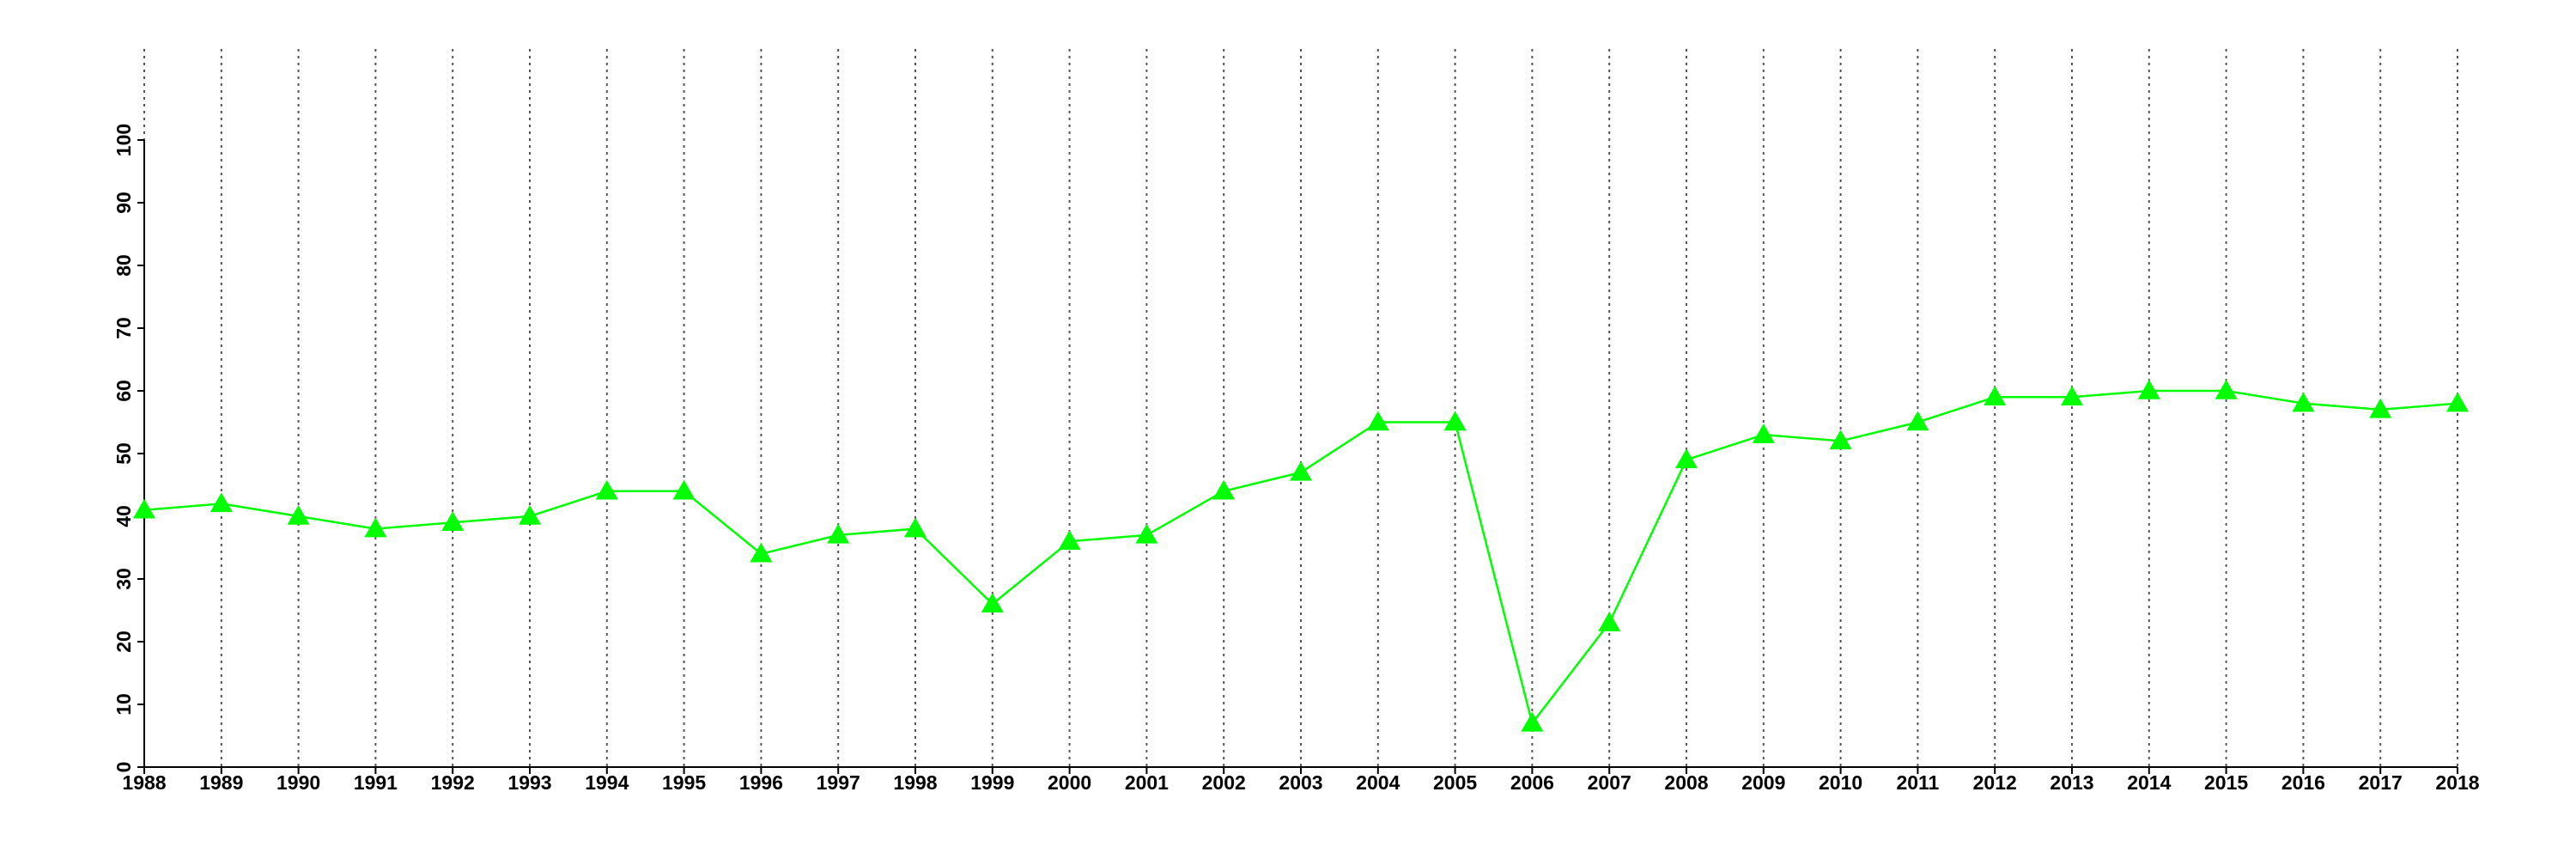  I want to click on y-tick-label: 40, so click(123, 516).